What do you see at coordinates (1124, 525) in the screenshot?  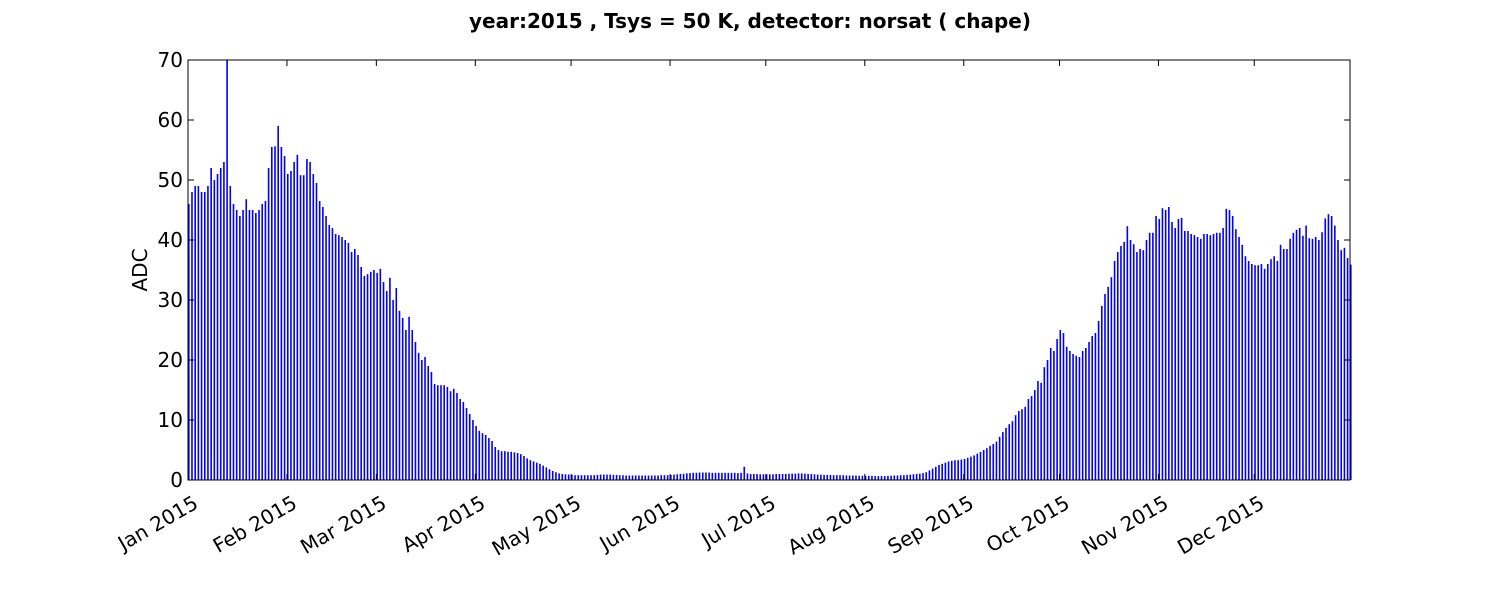 I see `x-tick-label: Nov 2015` at bounding box center [1124, 525].